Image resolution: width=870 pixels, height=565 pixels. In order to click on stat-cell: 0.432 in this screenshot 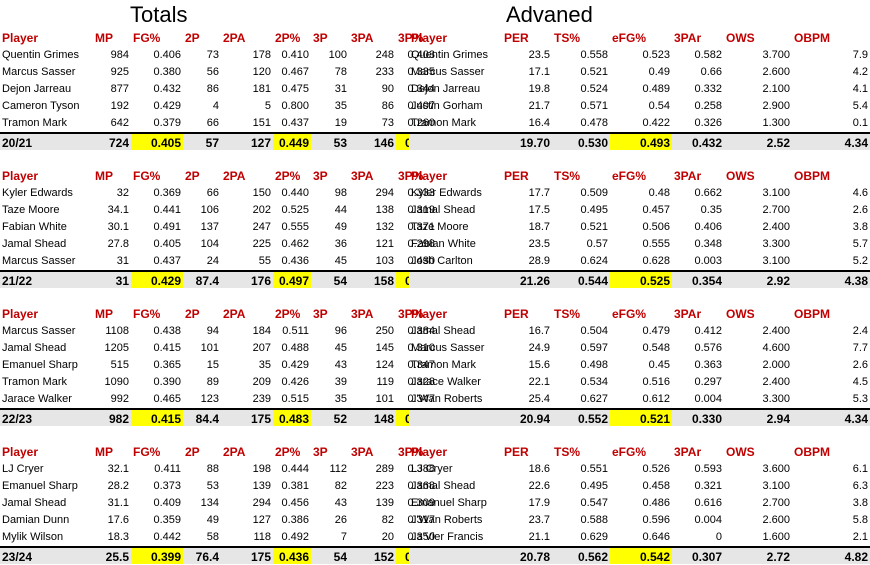, I will do `click(167, 89)`.